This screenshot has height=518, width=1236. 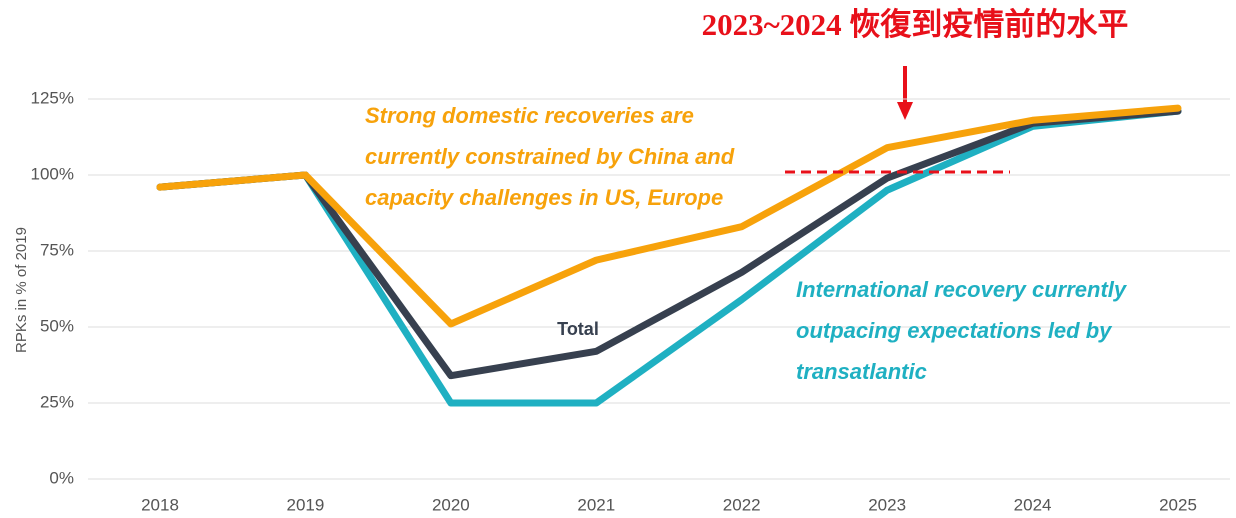 I want to click on annotation: transatlantic, so click(x=861, y=371).